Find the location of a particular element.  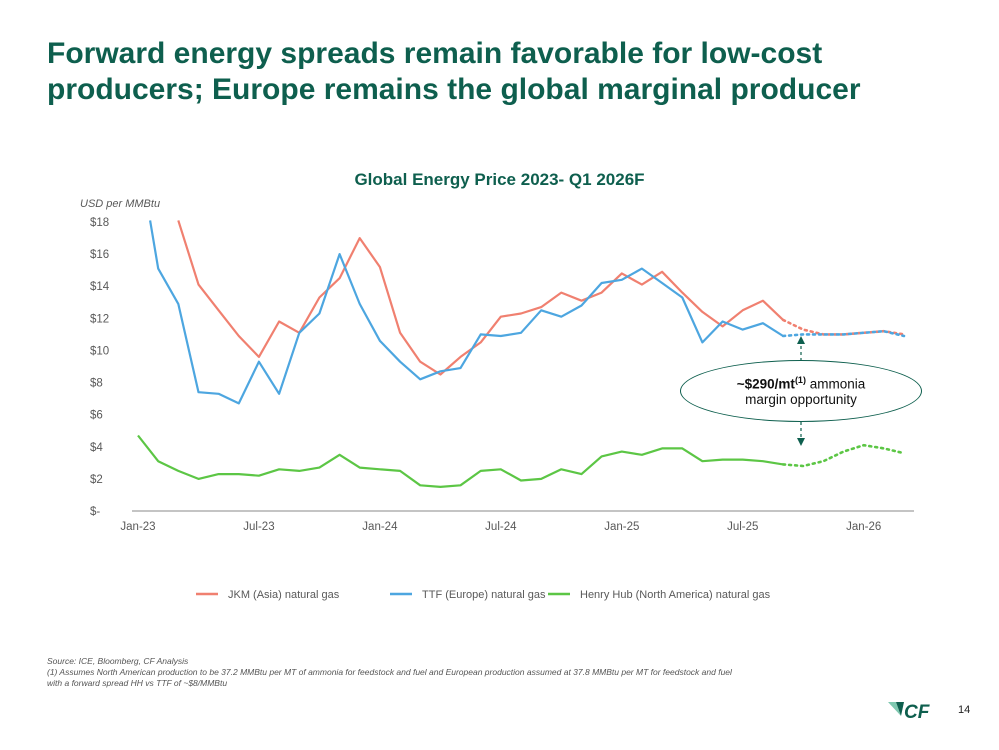

chart-title: Global Energy Price 2023- Q1 2026F is located at coordinates (499, 179).